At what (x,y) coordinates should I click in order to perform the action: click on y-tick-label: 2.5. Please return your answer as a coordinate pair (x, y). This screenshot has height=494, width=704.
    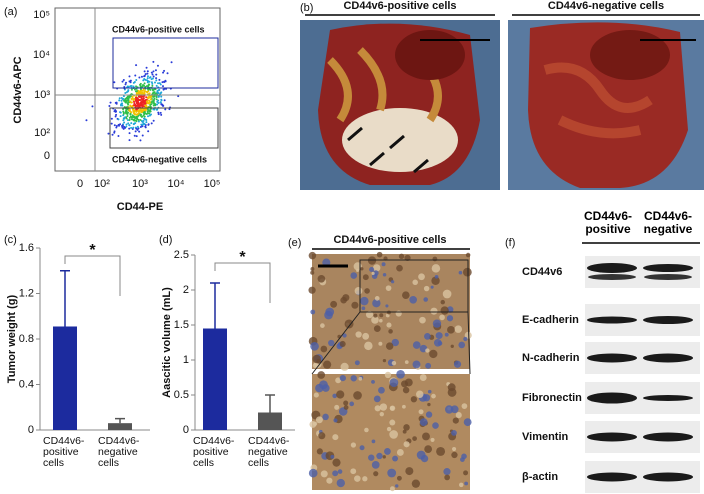
    Looking at the image, I should click on (181, 255).